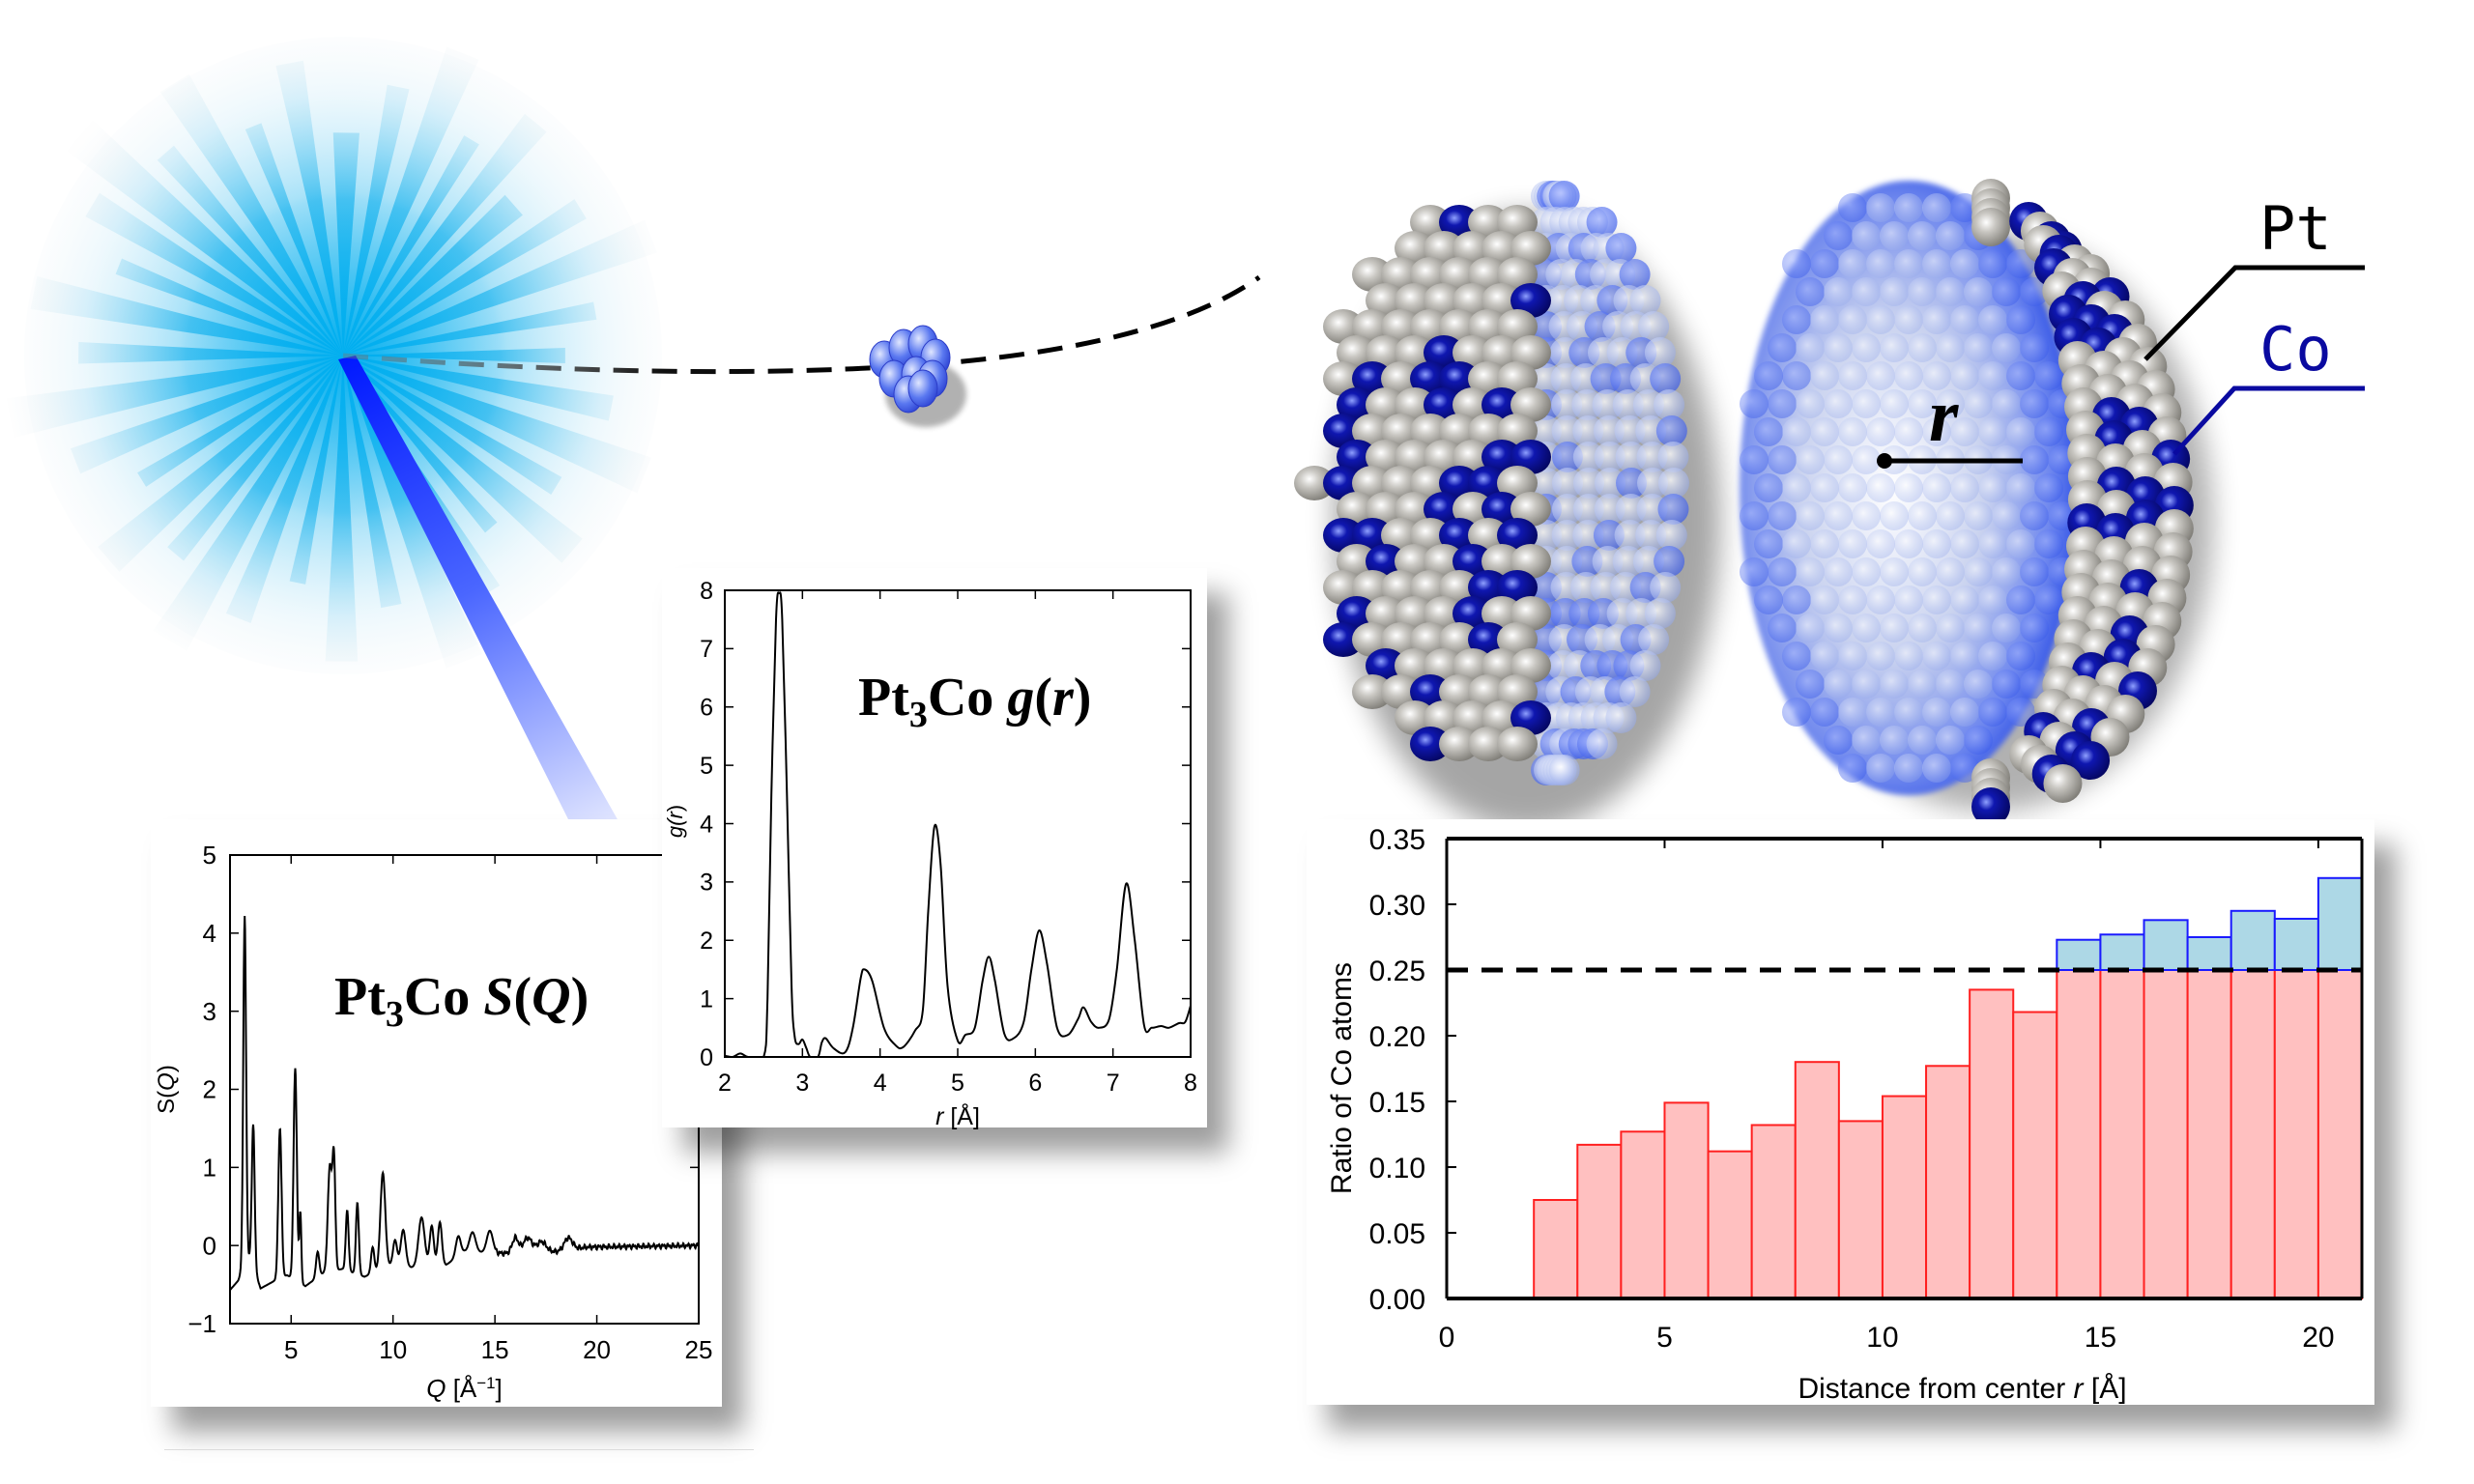  I want to click on small-cluster-icon, so click(918, 376).